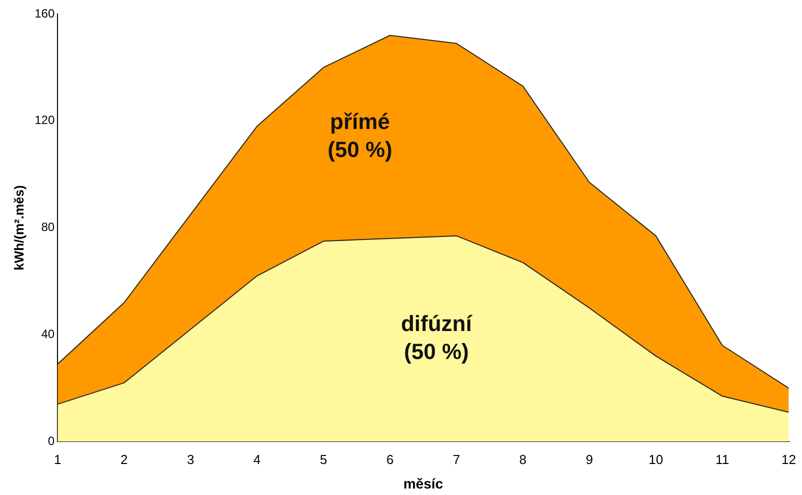  I want to click on y-axis-title: kWh/(m².měs), so click(18, 227).